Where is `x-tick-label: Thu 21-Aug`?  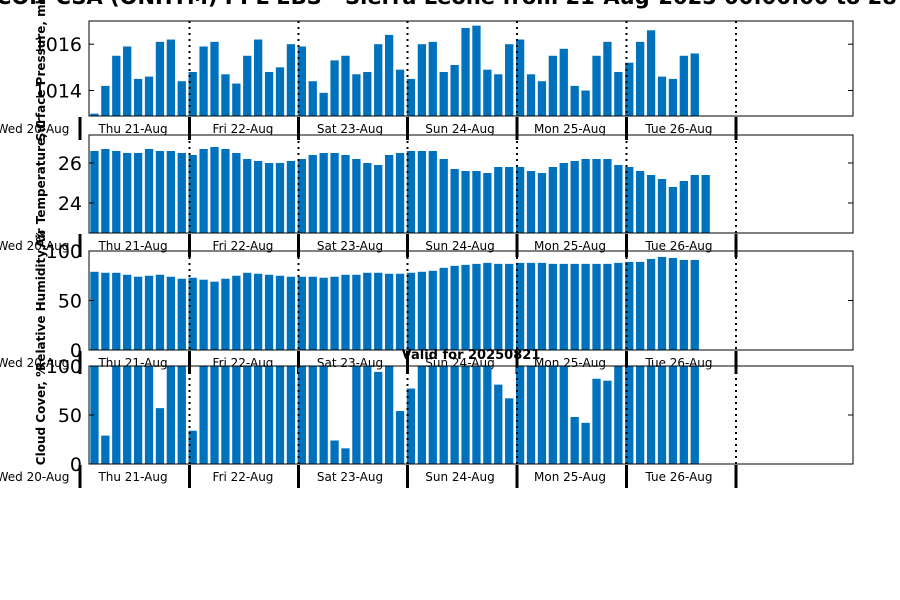 x-tick-label: Thu 21-Aug is located at coordinates (132, 363).